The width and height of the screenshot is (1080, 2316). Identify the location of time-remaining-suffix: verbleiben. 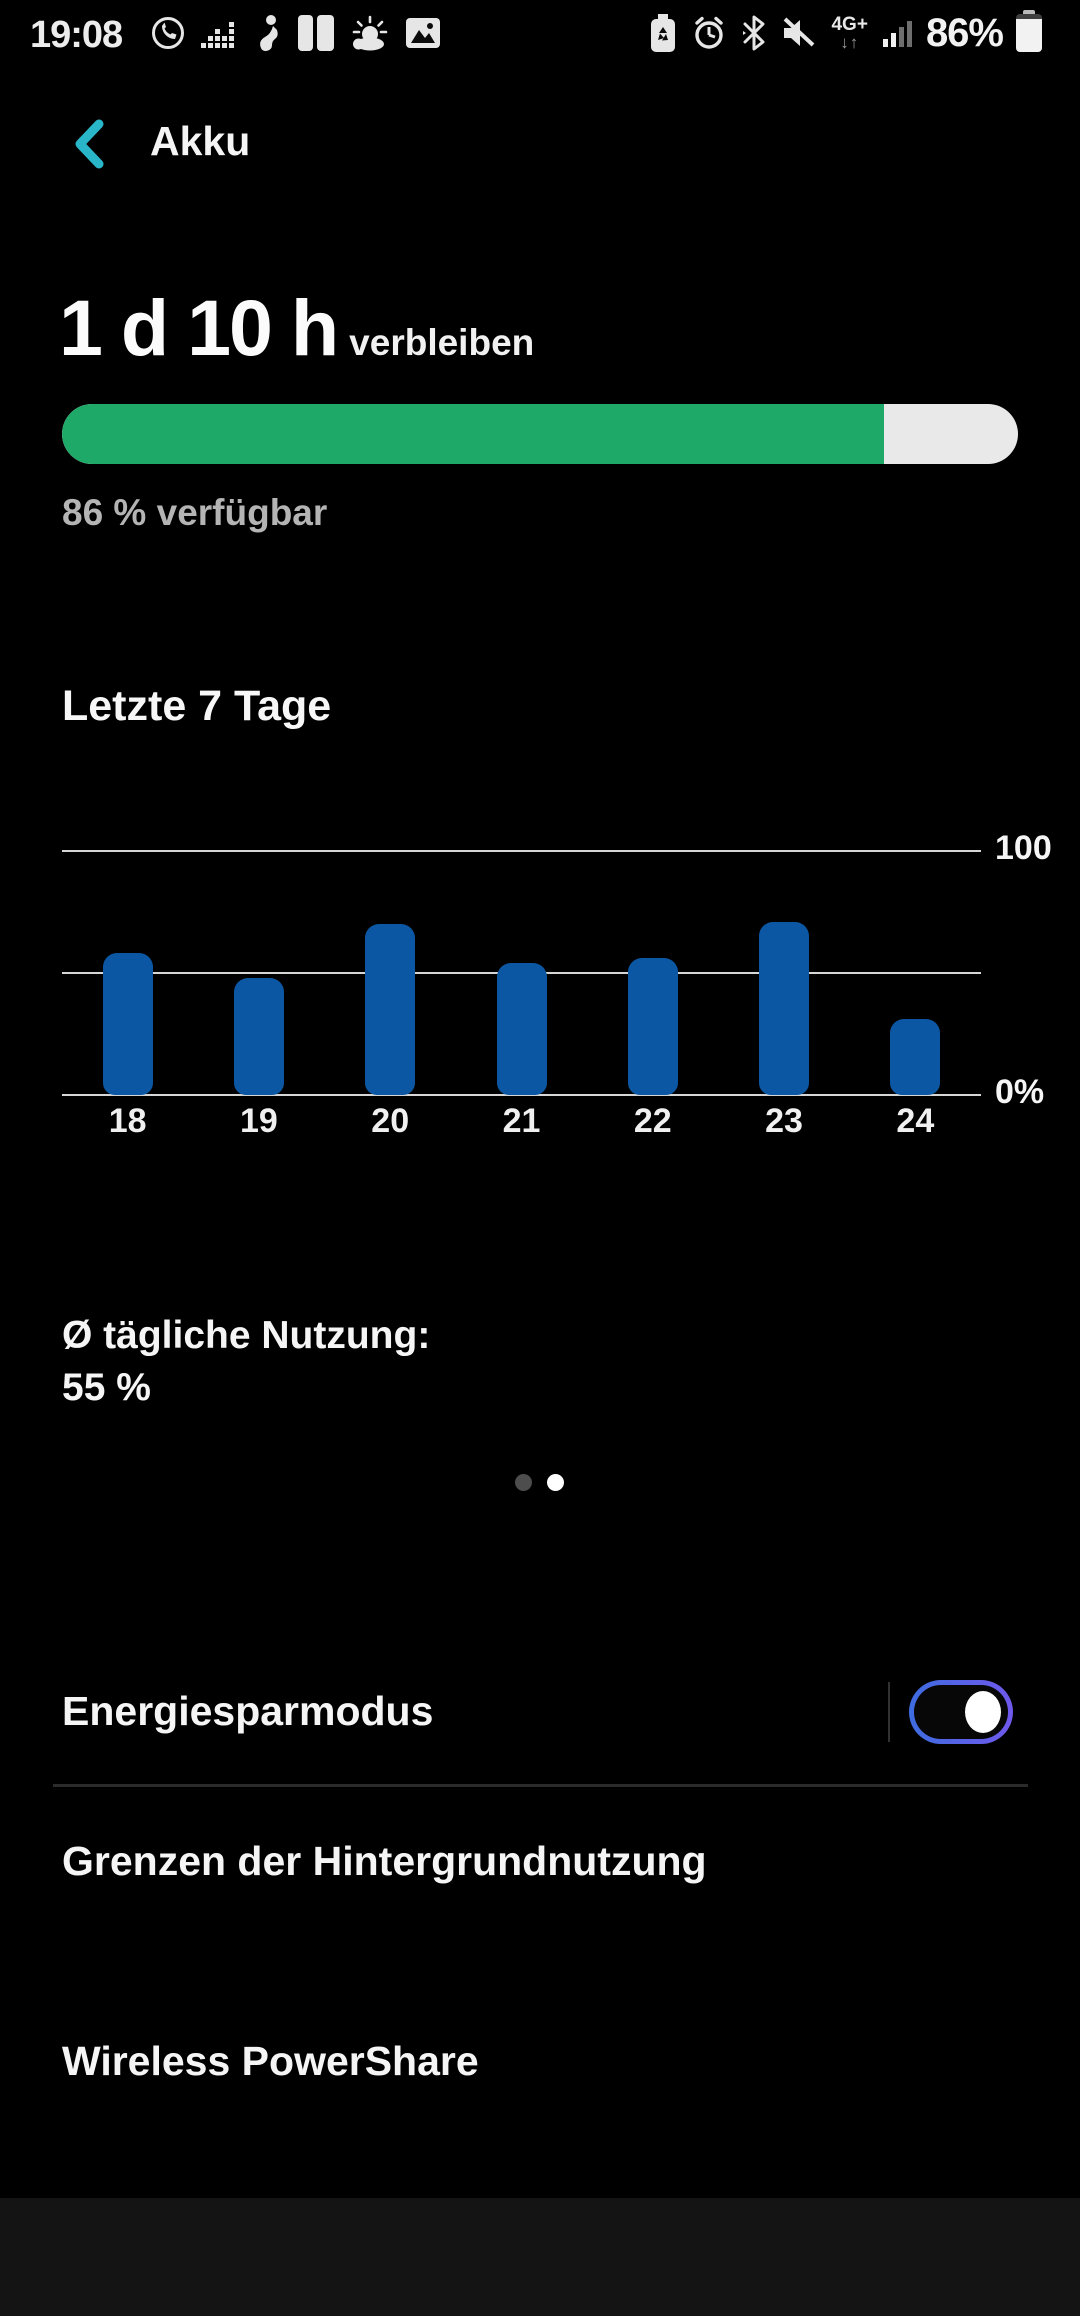
(442, 342).